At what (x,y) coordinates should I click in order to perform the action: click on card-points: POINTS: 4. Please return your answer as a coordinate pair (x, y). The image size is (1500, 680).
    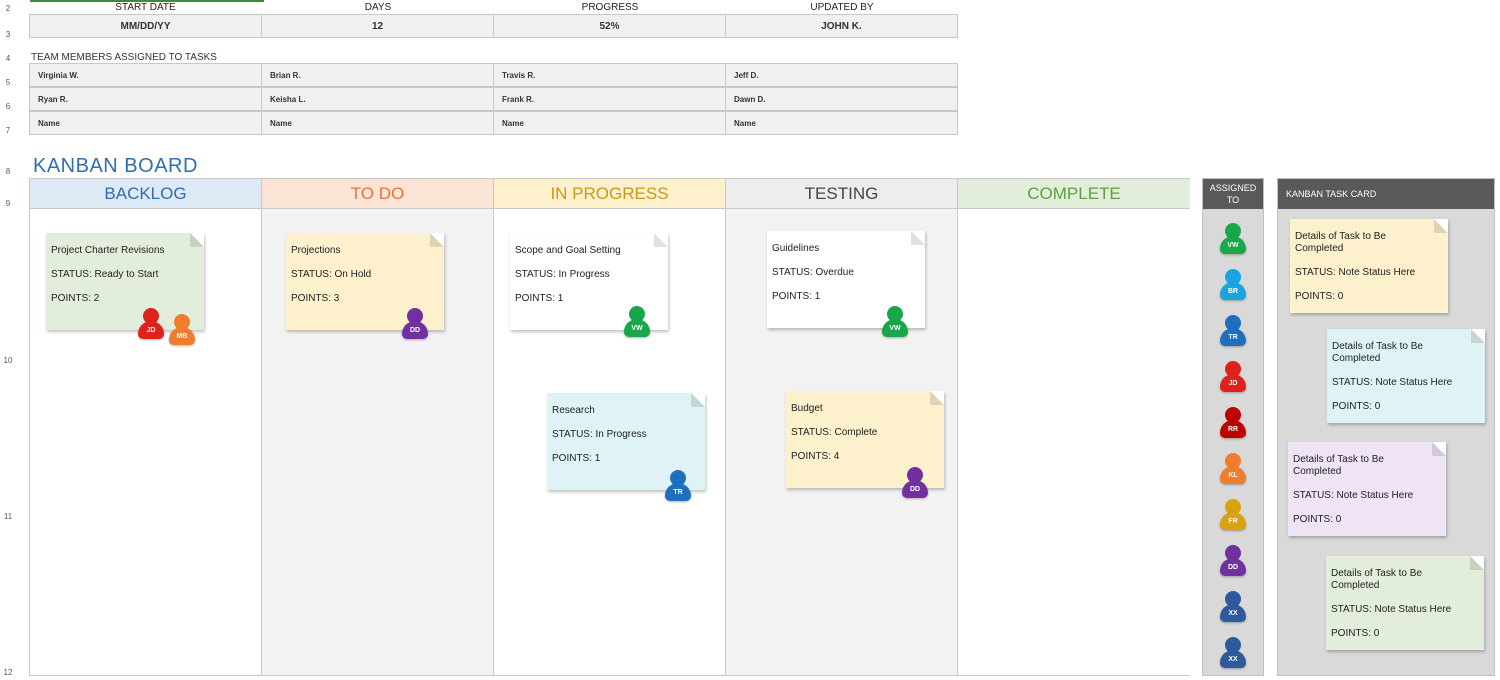
    Looking at the image, I should click on (815, 456).